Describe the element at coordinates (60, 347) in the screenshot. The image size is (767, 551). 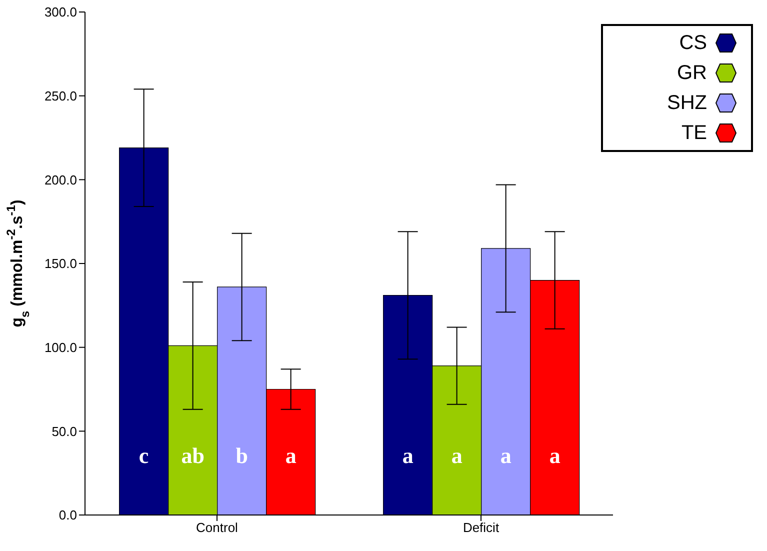
I see `y-tick-label: 100.0` at that location.